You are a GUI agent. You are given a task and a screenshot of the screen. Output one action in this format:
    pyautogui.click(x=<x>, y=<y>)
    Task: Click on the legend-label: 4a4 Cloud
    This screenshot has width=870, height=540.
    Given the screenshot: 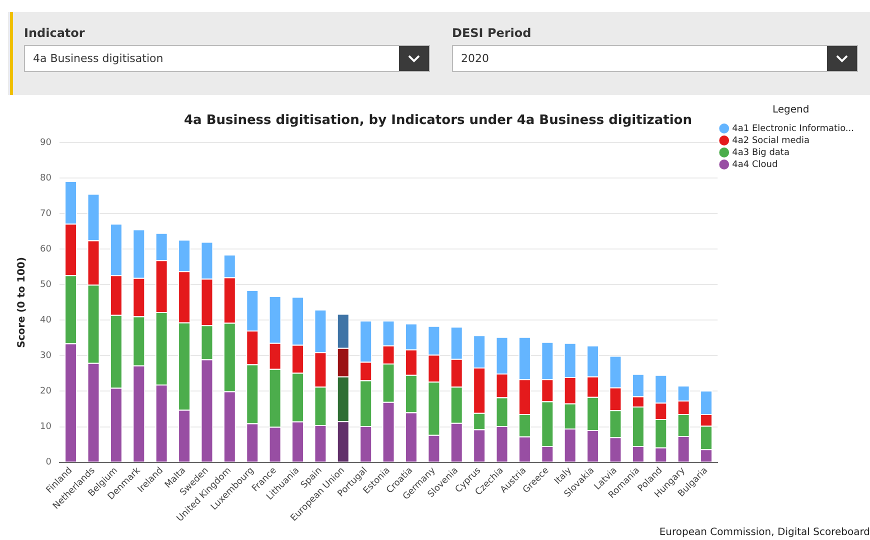 What is the action you would take?
    pyautogui.click(x=755, y=165)
    